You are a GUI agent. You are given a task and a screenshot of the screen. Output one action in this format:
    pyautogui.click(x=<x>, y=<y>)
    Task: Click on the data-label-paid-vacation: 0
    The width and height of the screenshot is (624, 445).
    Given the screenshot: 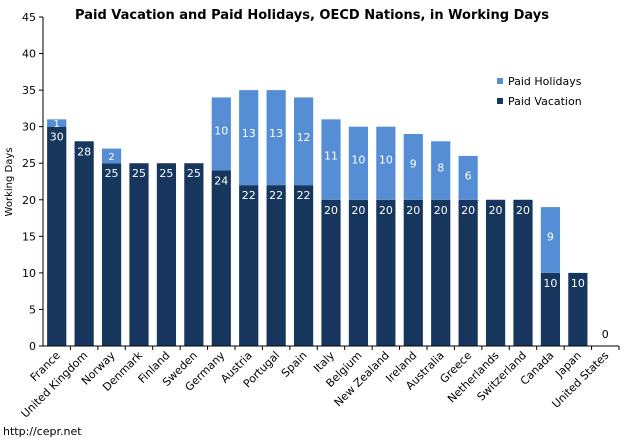 What is the action you would take?
    pyautogui.click(x=605, y=334)
    